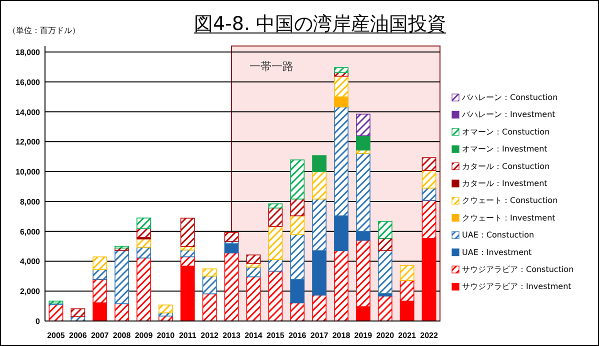  What do you see at coordinates (78, 335) in the screenshot?
I see `x-tick-label: 2006` at bounding box center [78, 335].